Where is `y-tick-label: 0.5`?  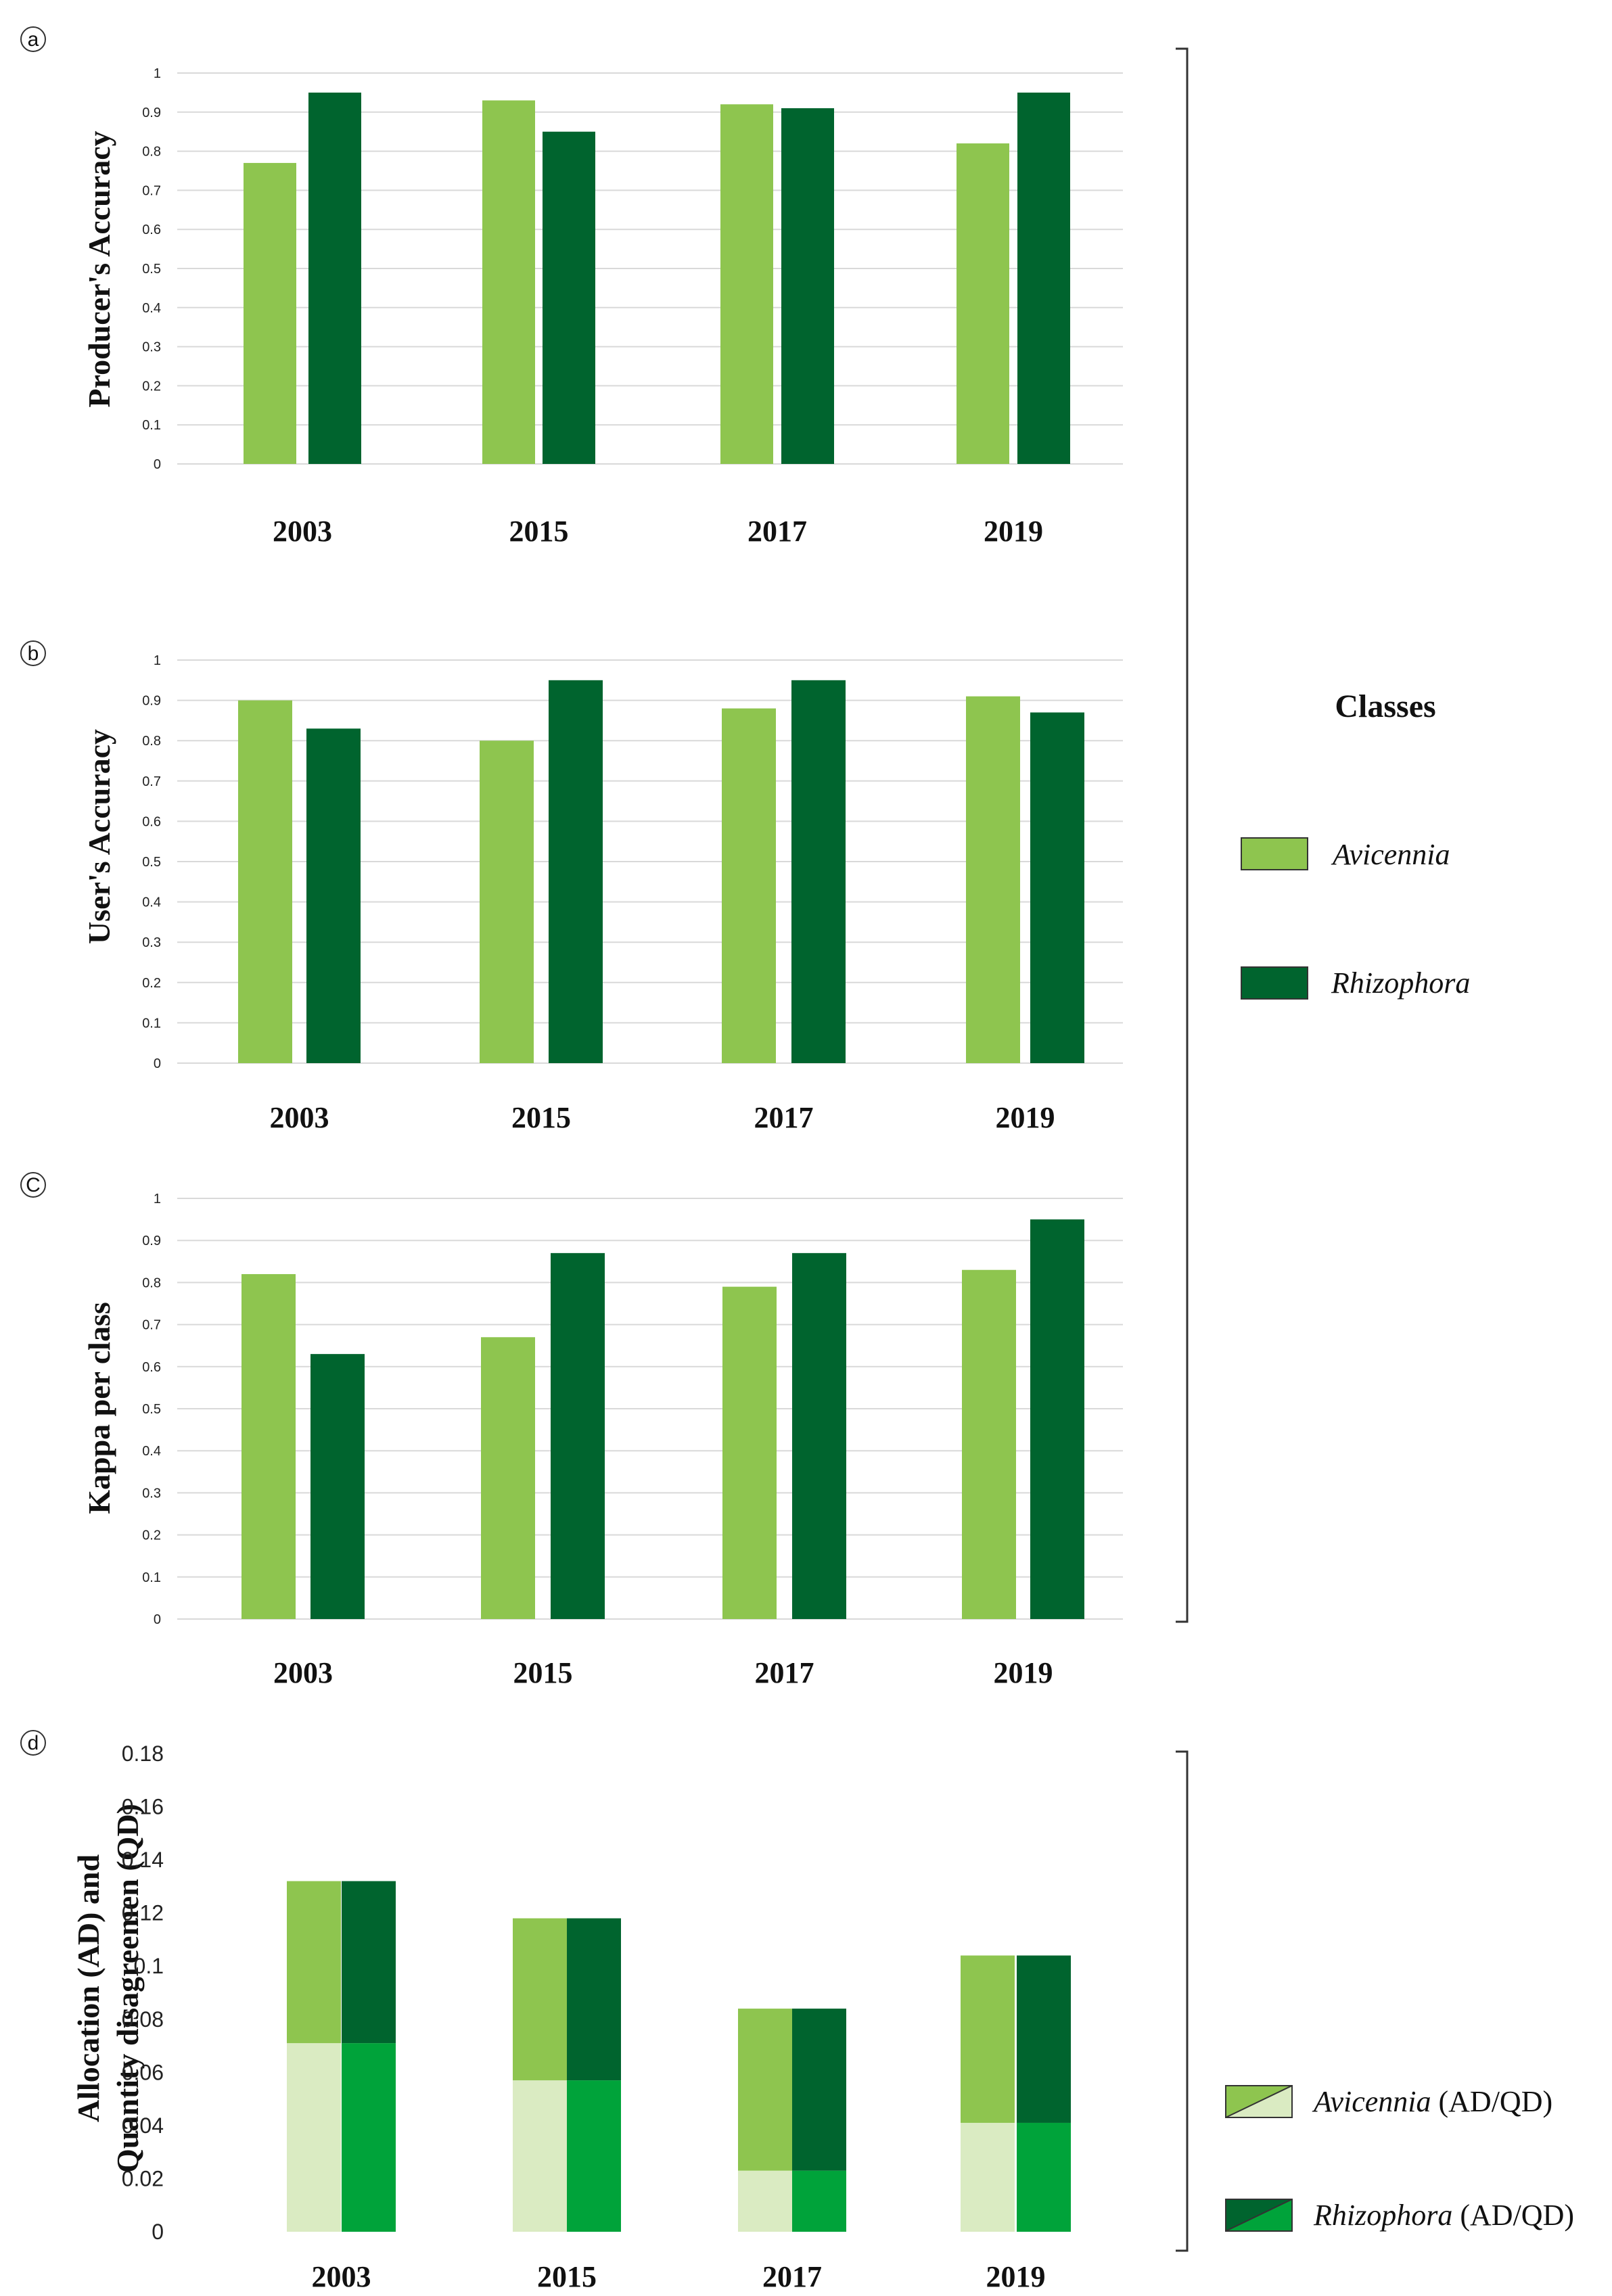 y-tick-label: 0.5 is located at coordinates (151, 1410).